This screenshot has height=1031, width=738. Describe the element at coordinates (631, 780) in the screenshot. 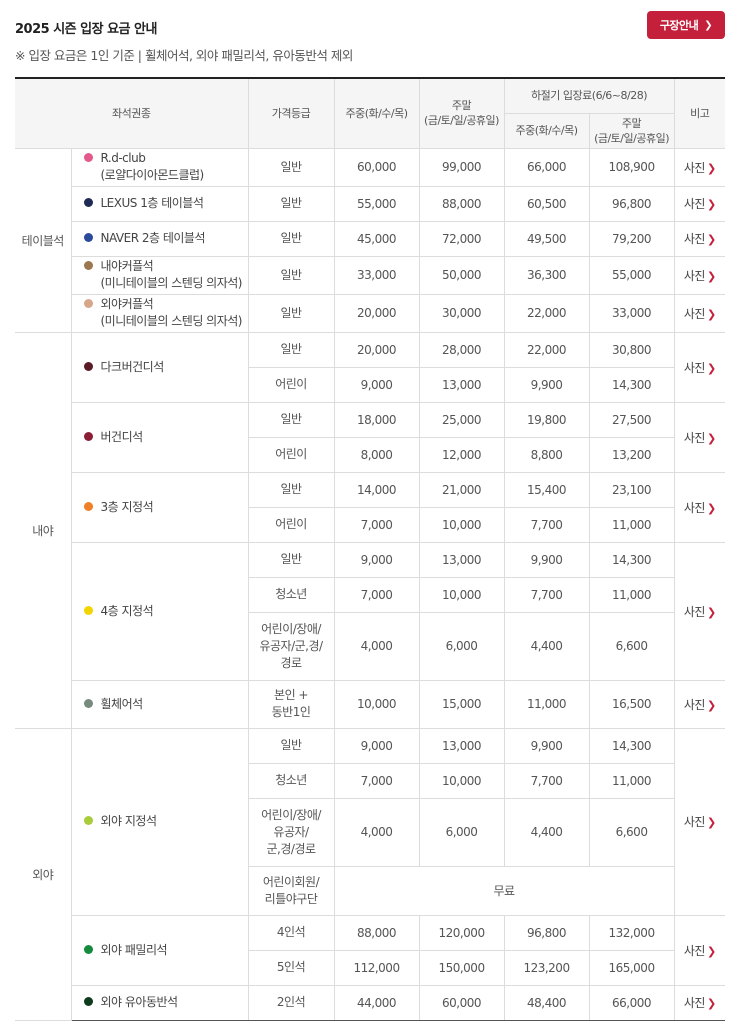

I see `price-cell: 11,000` at that location.